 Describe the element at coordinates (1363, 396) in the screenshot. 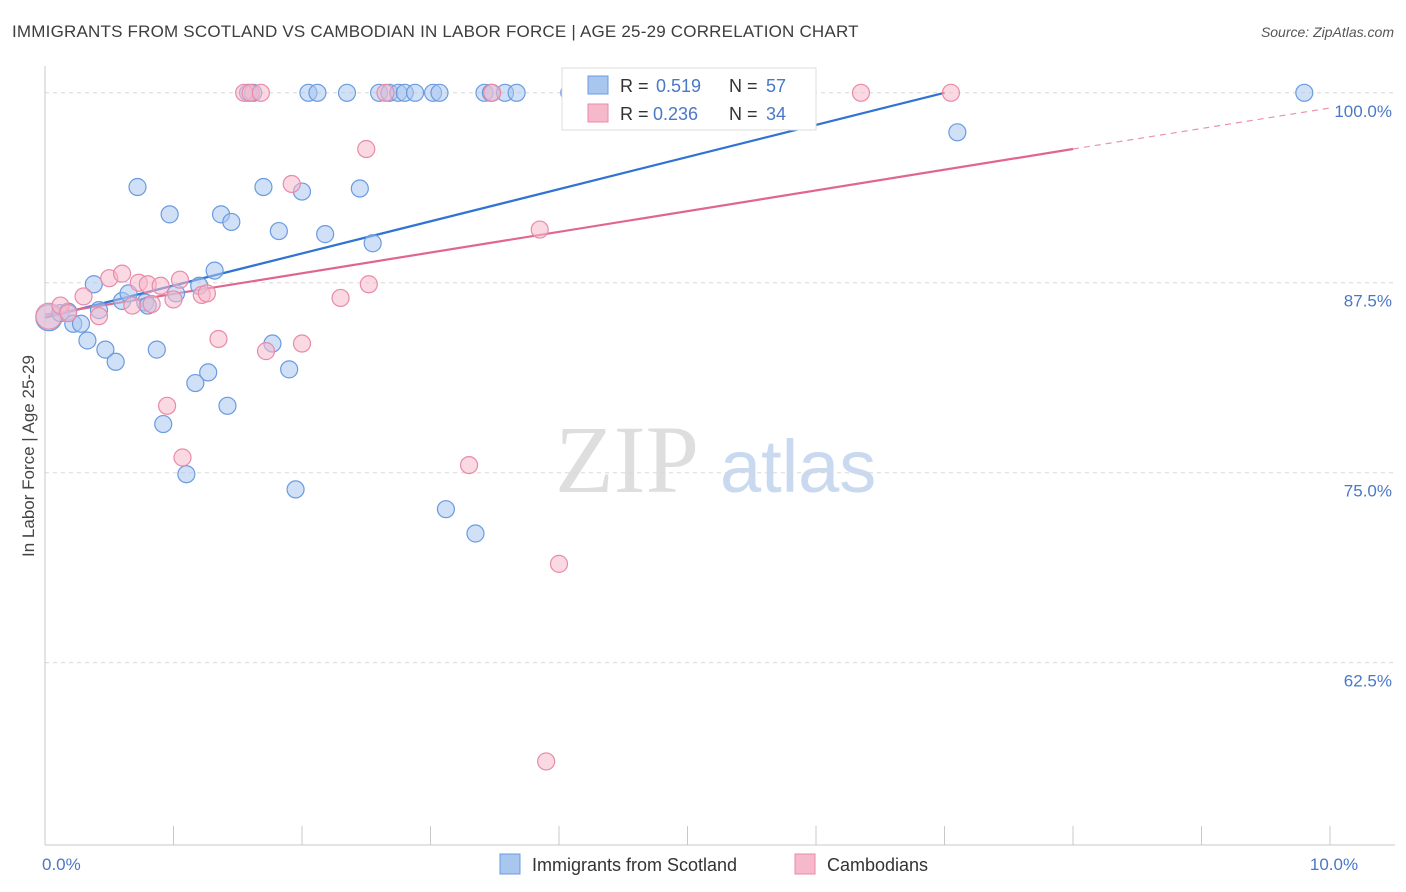

I see `y-tick-labels: 100.0% 87.5% 75.0% 62.5%` at that location.